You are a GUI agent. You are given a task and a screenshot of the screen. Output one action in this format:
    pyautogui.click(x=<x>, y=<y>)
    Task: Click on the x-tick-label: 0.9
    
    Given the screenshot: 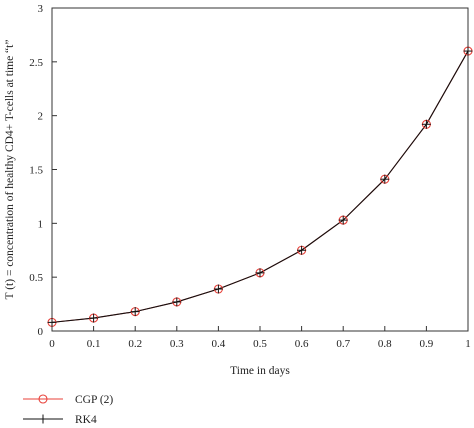 What is the action you would take?
    pyautogui.click(x=427, y=344)
    